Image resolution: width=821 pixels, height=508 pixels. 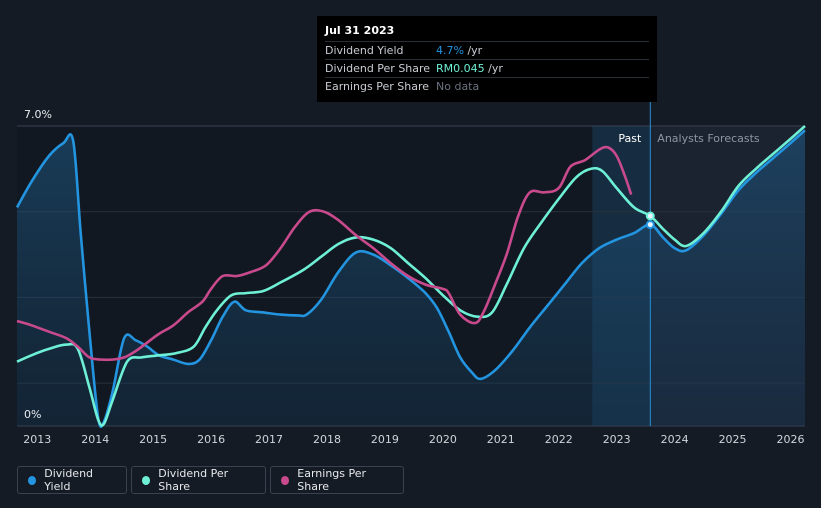 What do you see at coordinates (791, 439) in the screenshot?
I see `x-tick-label: 2026` at bounding box center [791, 439].